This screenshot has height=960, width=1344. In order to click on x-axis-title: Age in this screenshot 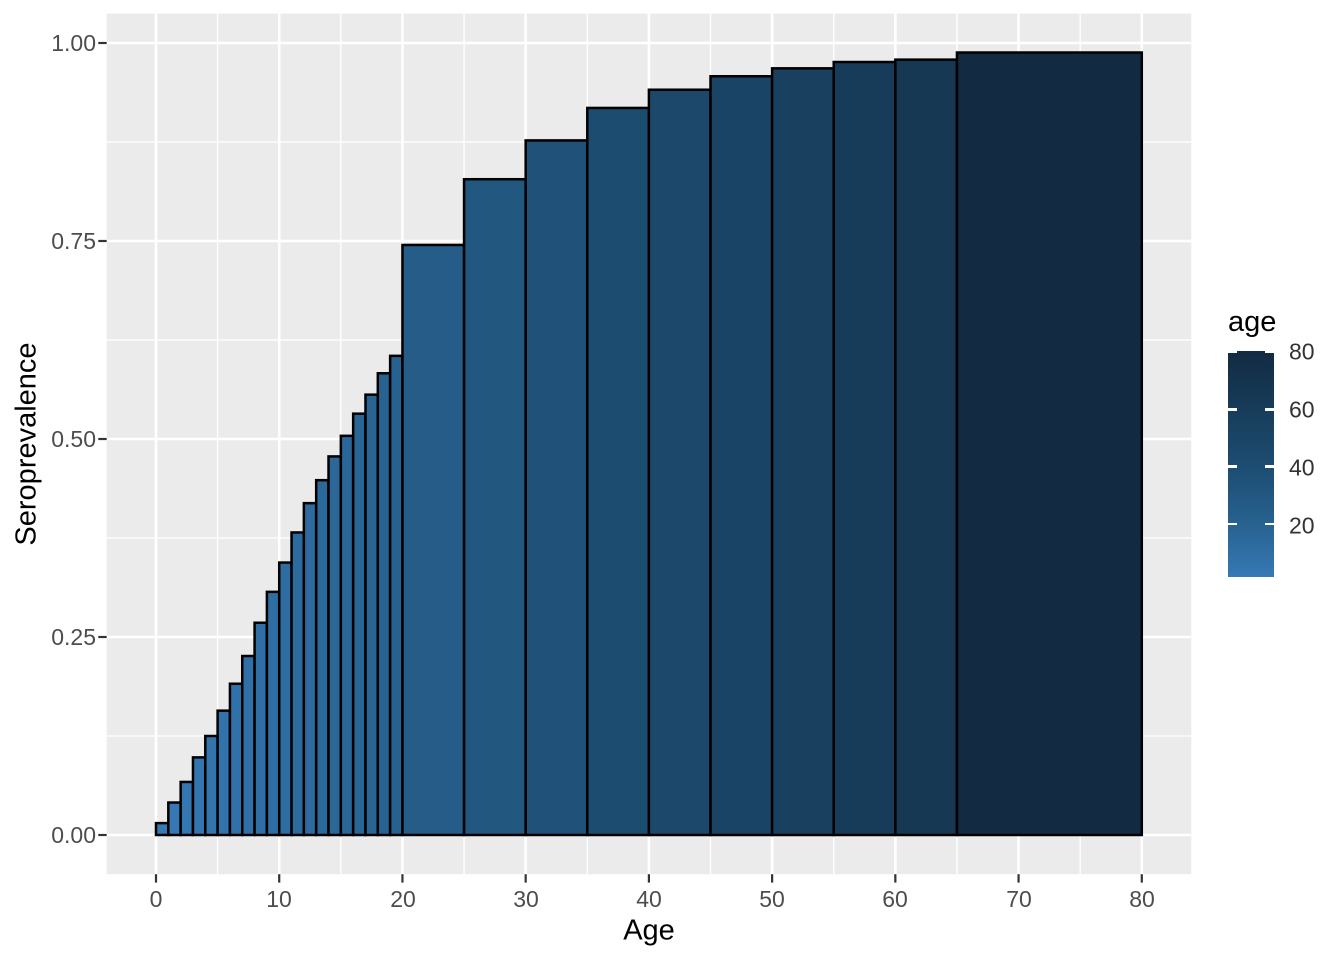, I will do `click(649, 930)`.